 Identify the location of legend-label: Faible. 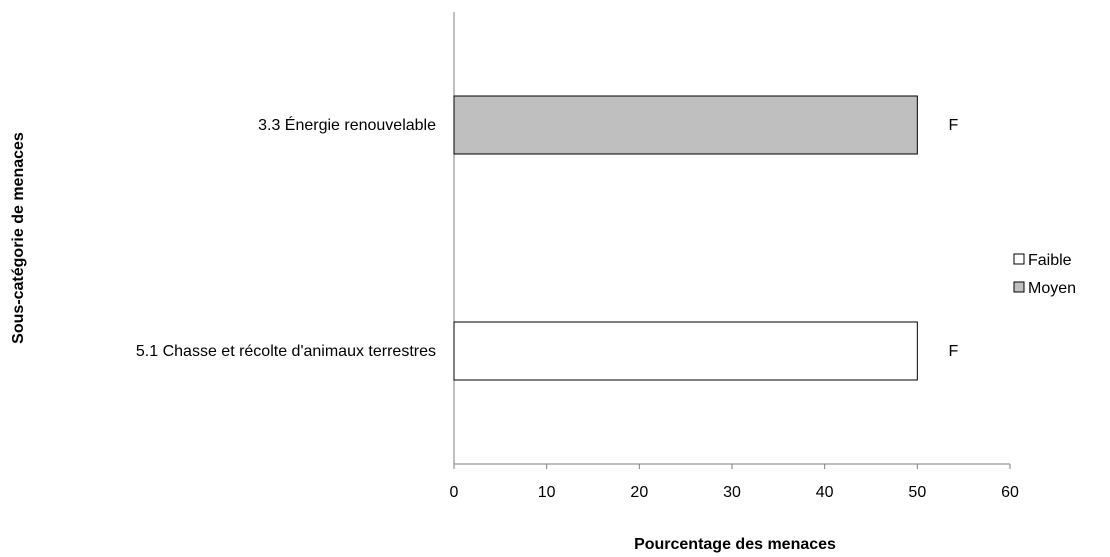
(1050, 260).